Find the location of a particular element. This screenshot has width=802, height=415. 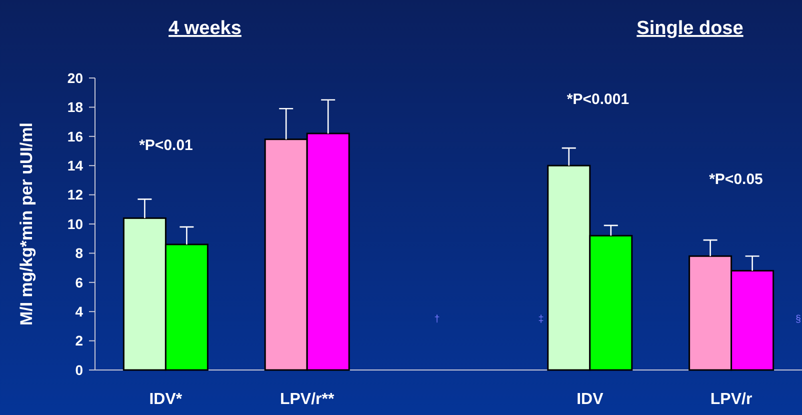

y-tick-label: 4 is located at coordinates (79, 312).